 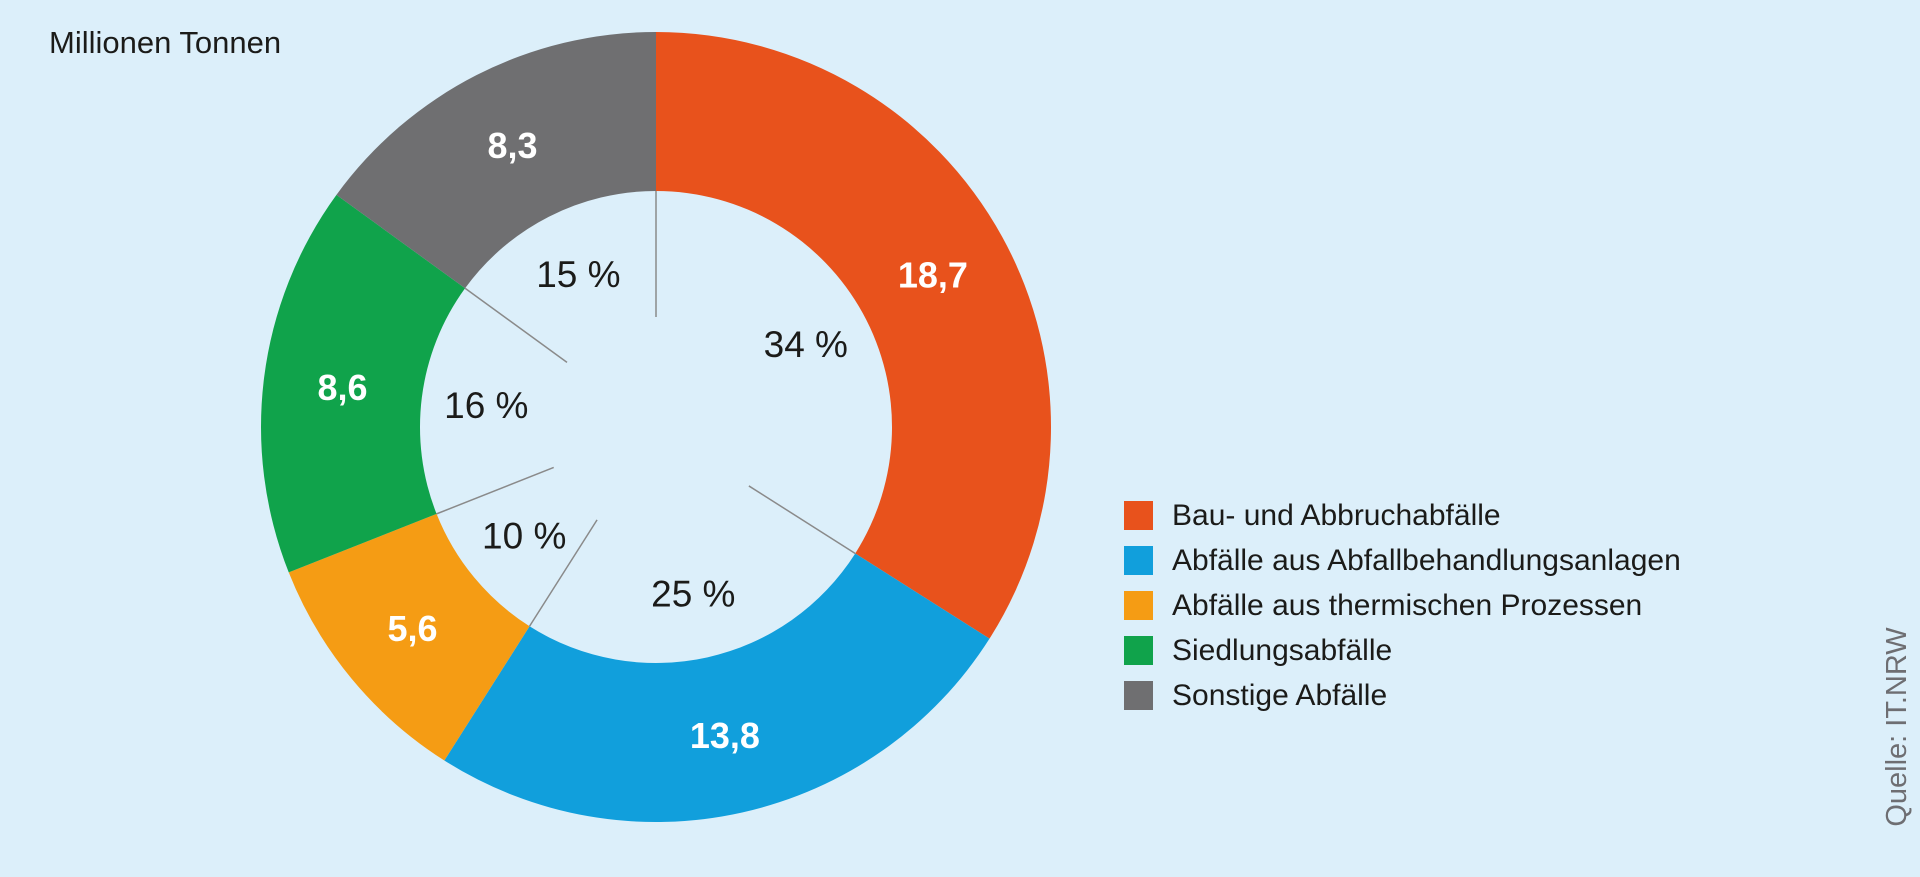 What do you see at coordinates (1407, 605) in the screenshot?
I see `legend-label-2: Abfälle aus thermischen Prozessen` at bounding box center [1407, 605].